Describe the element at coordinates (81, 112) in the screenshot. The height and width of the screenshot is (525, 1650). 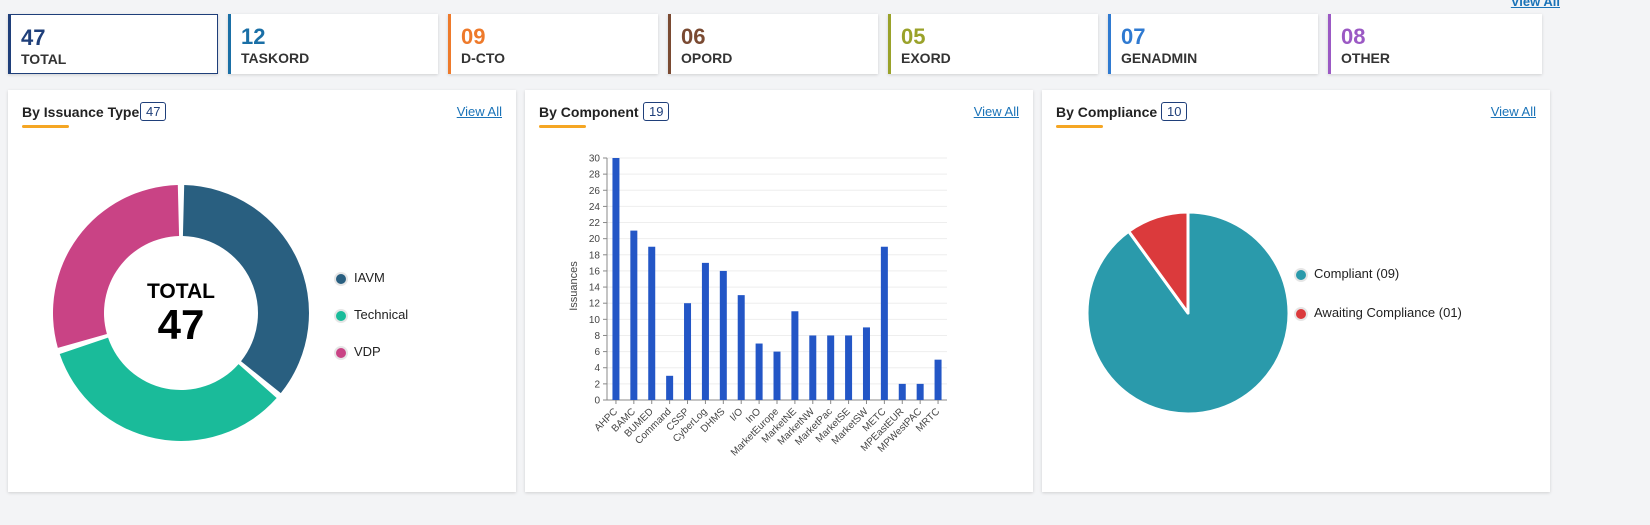
I see `card-title: By Issuance Type` at that location.